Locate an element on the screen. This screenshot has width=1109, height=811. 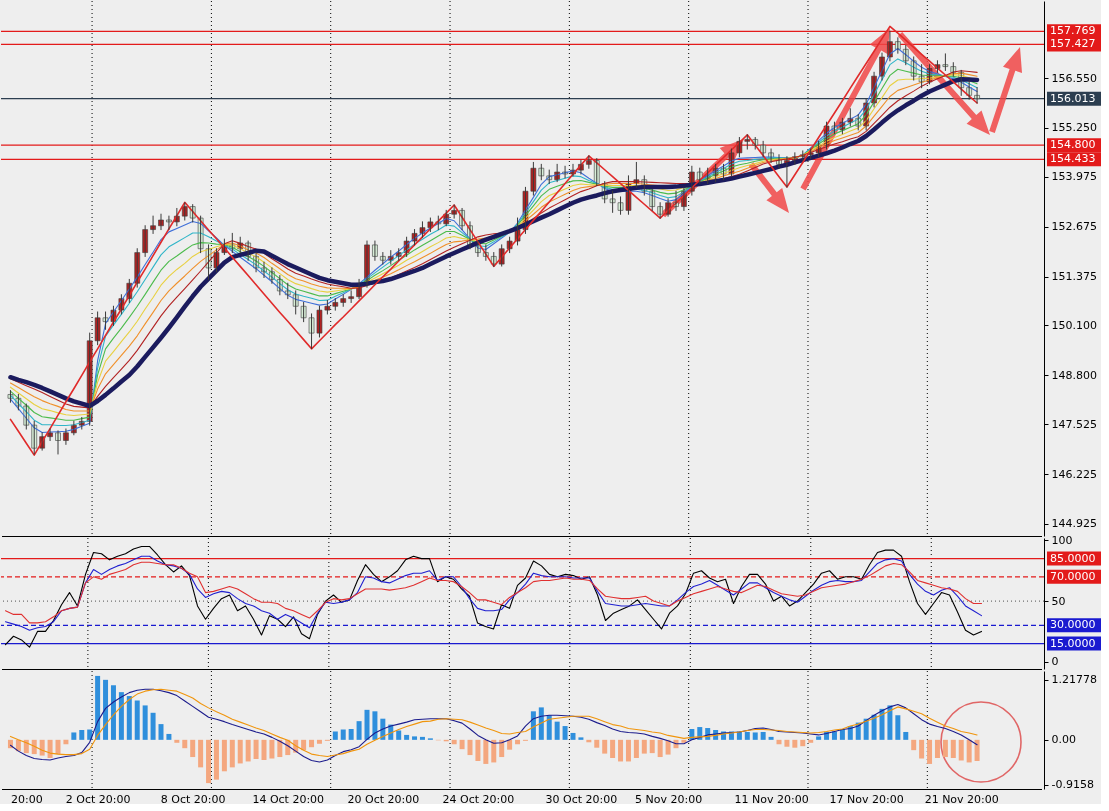
y-tick-label: 148.800 is located at coordinates (1074, 375).